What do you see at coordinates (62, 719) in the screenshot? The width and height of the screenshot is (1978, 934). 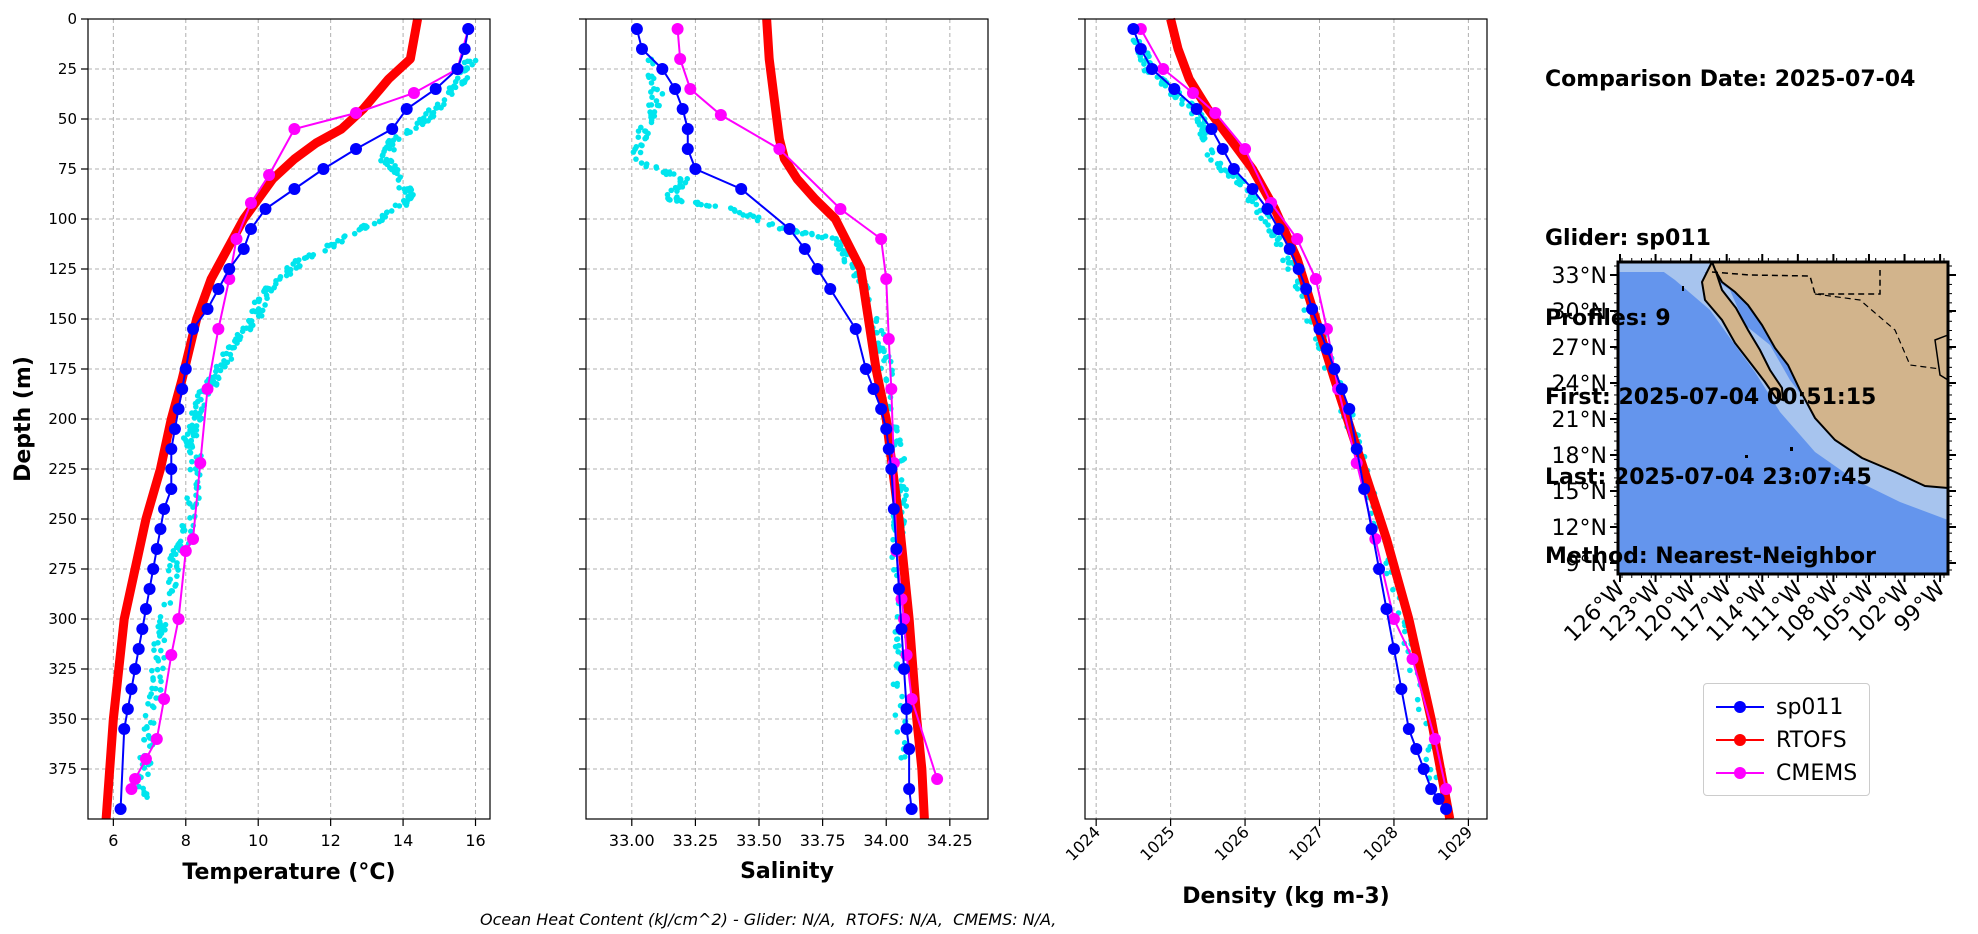 I see `y-tick-label: 350` at bounding box center [62, 719].